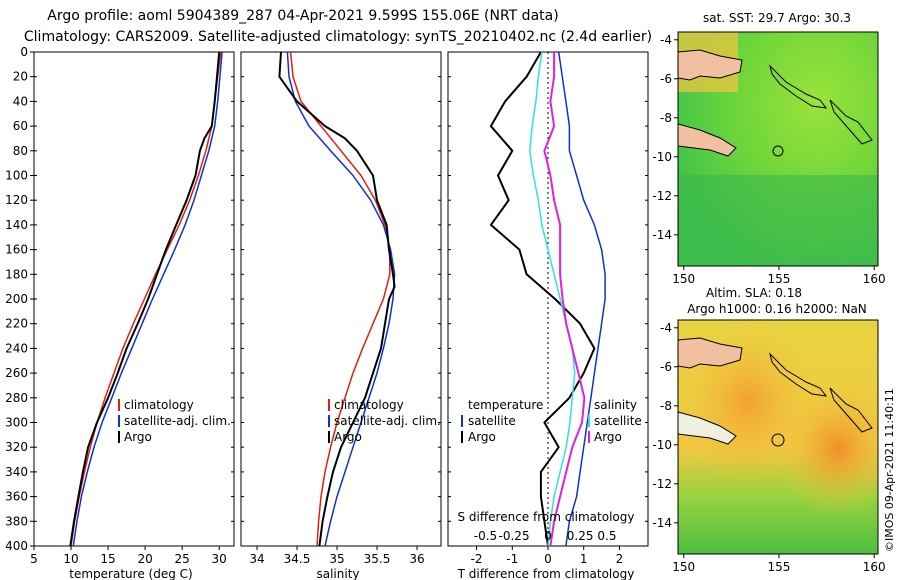 The width and height of the screenshot is (900, 580). What do you see at coordinates (874, 567) in the screenshot?
I see `map-x-tick-label: 160` at bounding box center [874, 567].